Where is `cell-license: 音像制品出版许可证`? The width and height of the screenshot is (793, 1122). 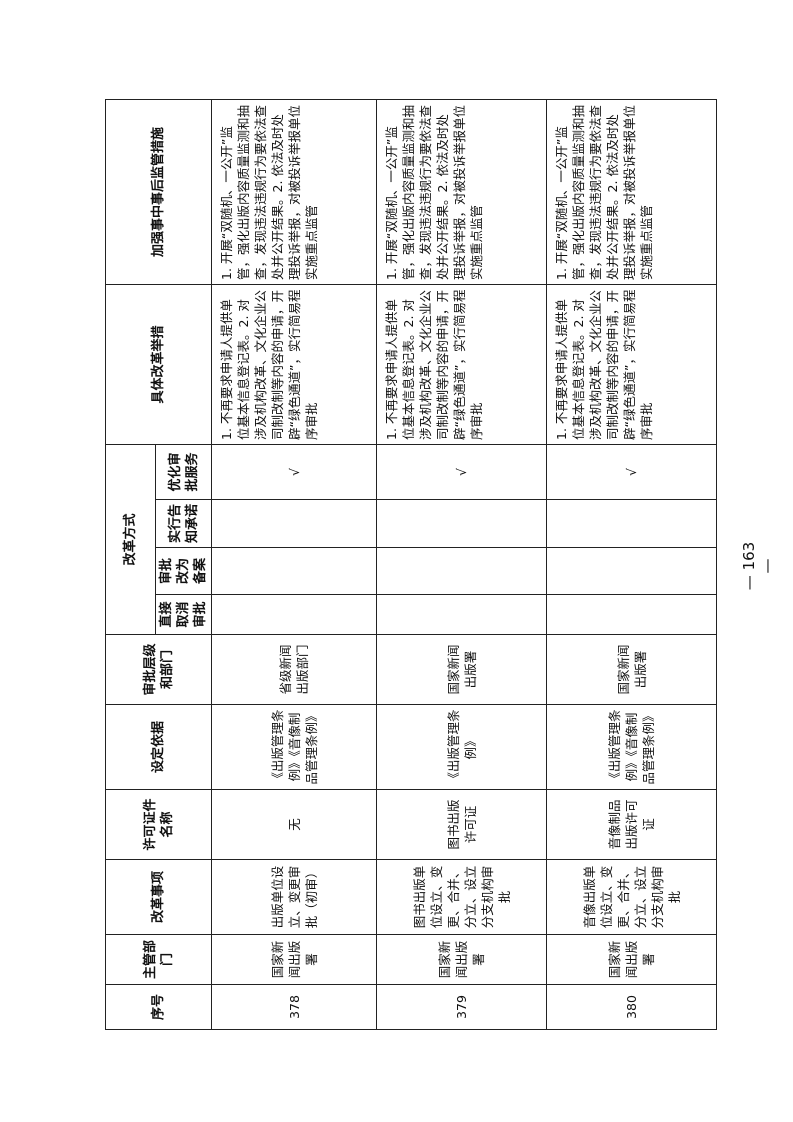 cell-license: 音像制品出版许可证 is located at coordinates (631, 824).